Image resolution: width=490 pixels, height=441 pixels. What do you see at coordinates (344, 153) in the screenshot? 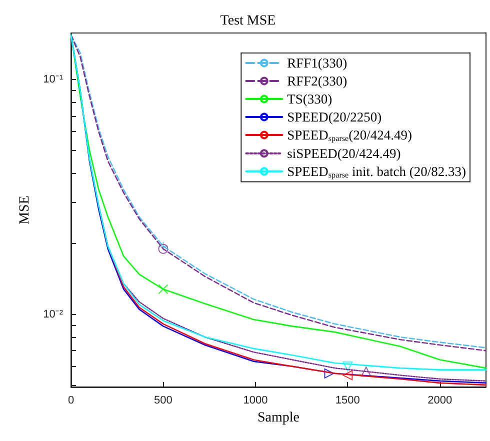
I see `legend-label: siSPEED(20/424.49)` at bounding box center [344, 153].